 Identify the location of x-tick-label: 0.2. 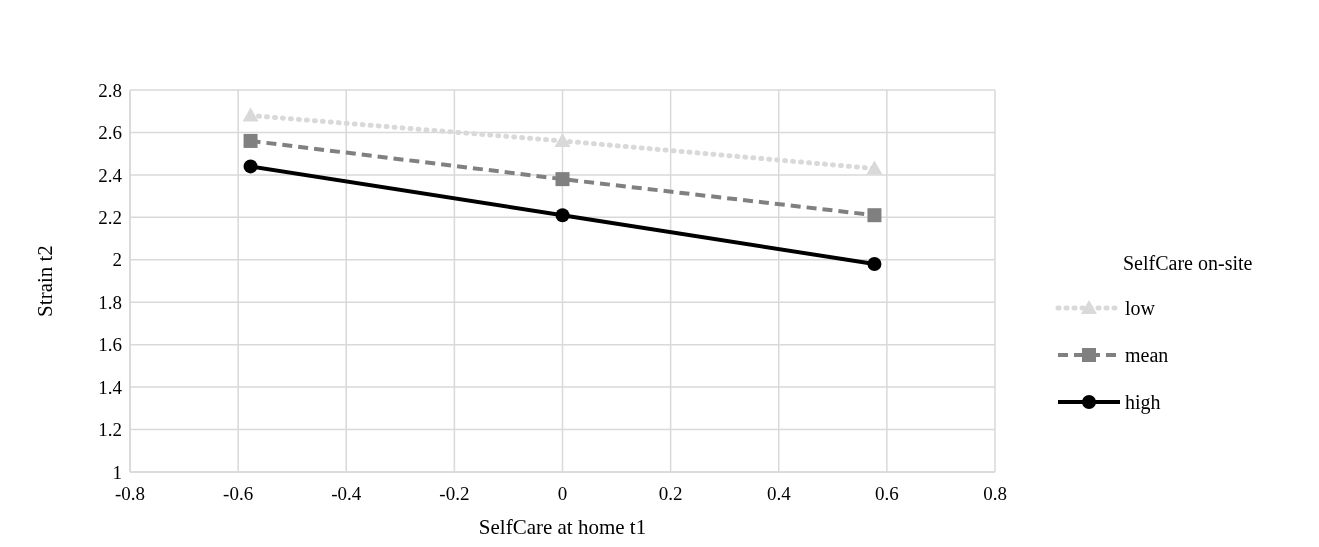
(670, 493).